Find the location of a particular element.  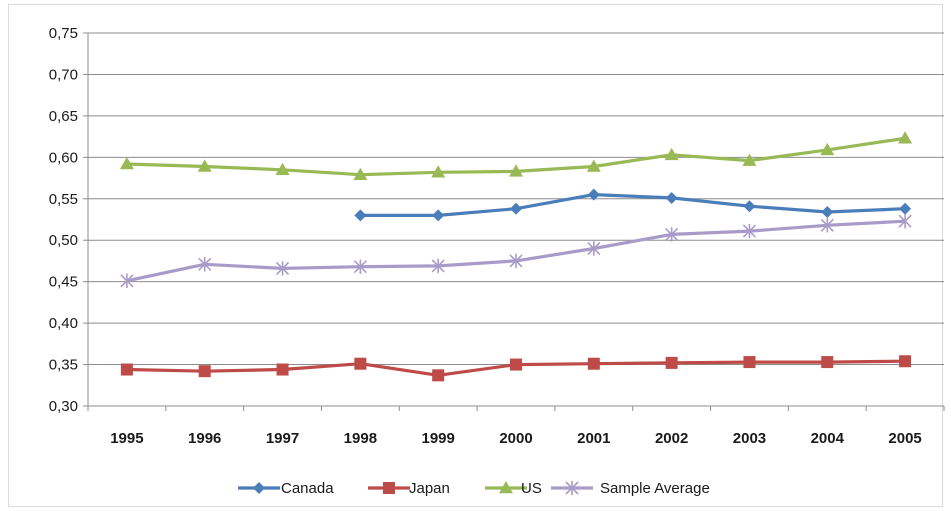

x-tick-label: 2000 is located at coordinates (515, 438).